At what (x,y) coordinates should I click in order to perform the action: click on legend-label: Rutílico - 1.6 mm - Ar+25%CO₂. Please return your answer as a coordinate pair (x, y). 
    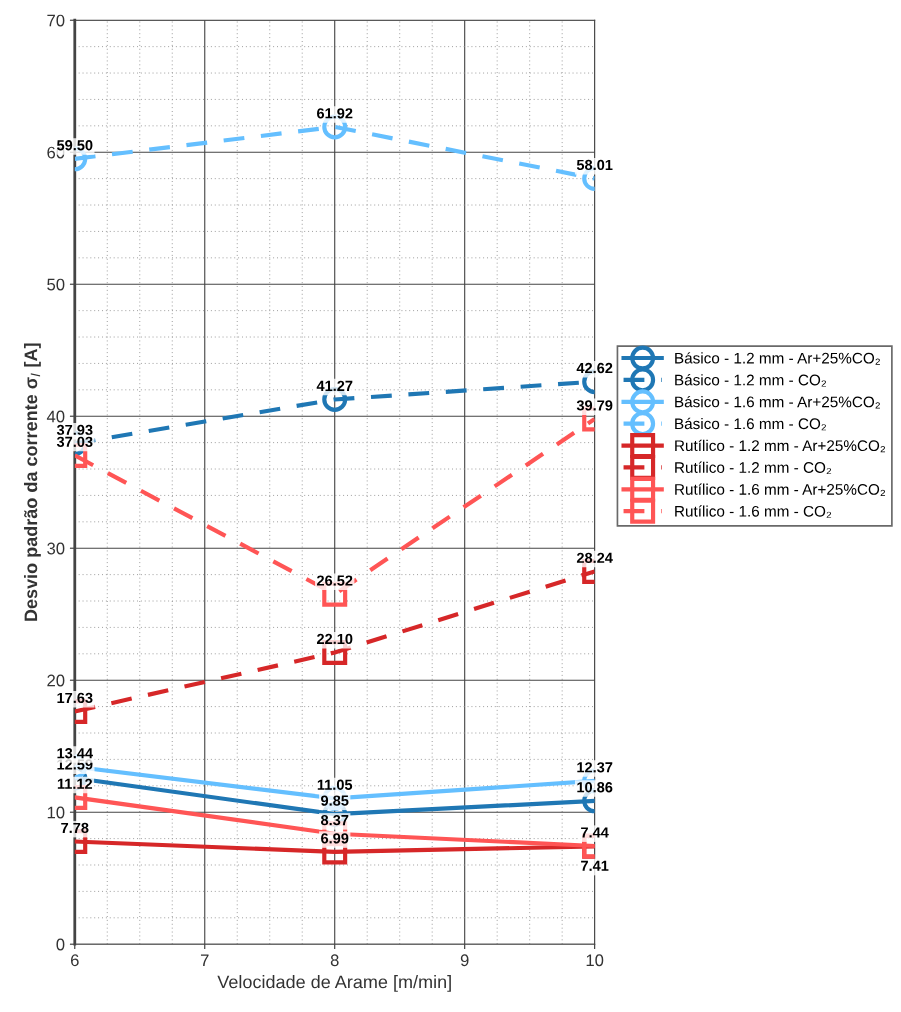
    Looking at the image, I should click on (780, 489).